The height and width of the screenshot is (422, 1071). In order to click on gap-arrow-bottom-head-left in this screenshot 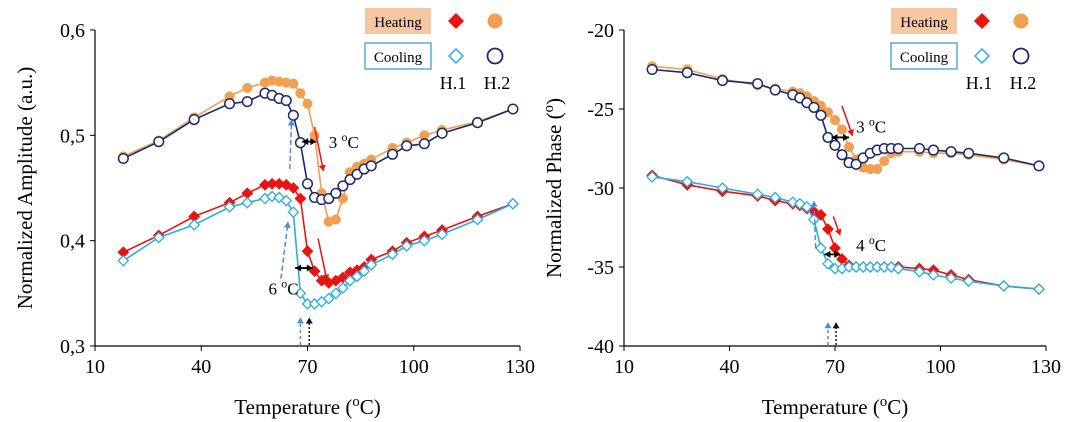, I will do `click(298, 268)`.